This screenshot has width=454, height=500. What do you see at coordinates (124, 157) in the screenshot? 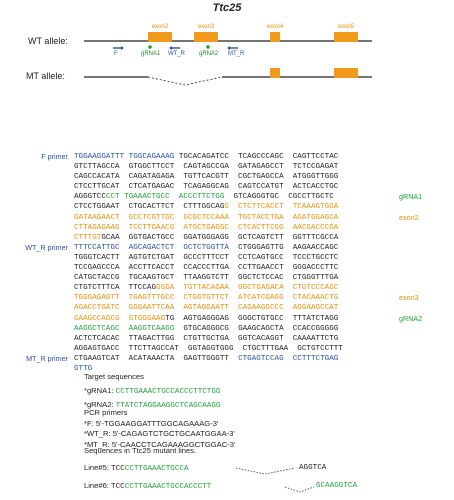
I see `sequence-segment: TGGAAGGATTT TGGCAGAAAG` at bounding box center [124, 157].